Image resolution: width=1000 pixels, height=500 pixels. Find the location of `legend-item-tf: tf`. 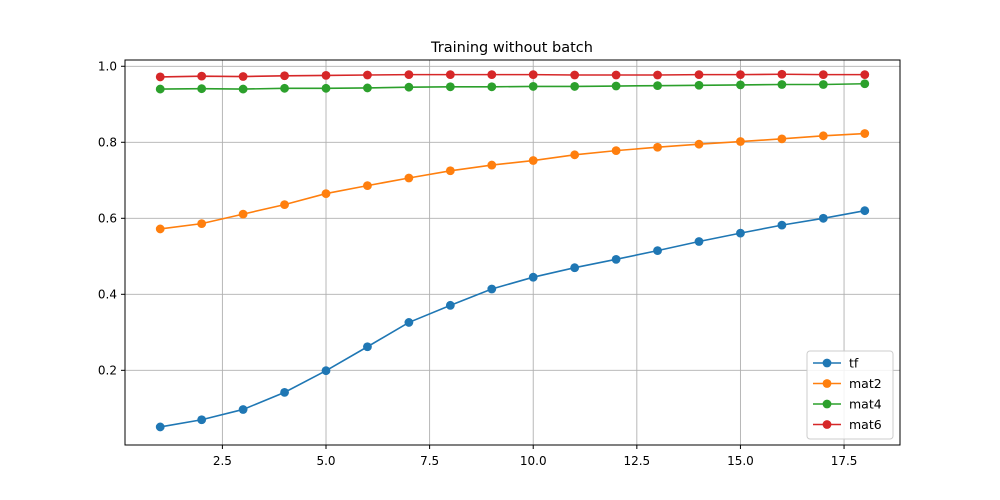

legend-item-tf: tf is located at coordinates (836, 363).